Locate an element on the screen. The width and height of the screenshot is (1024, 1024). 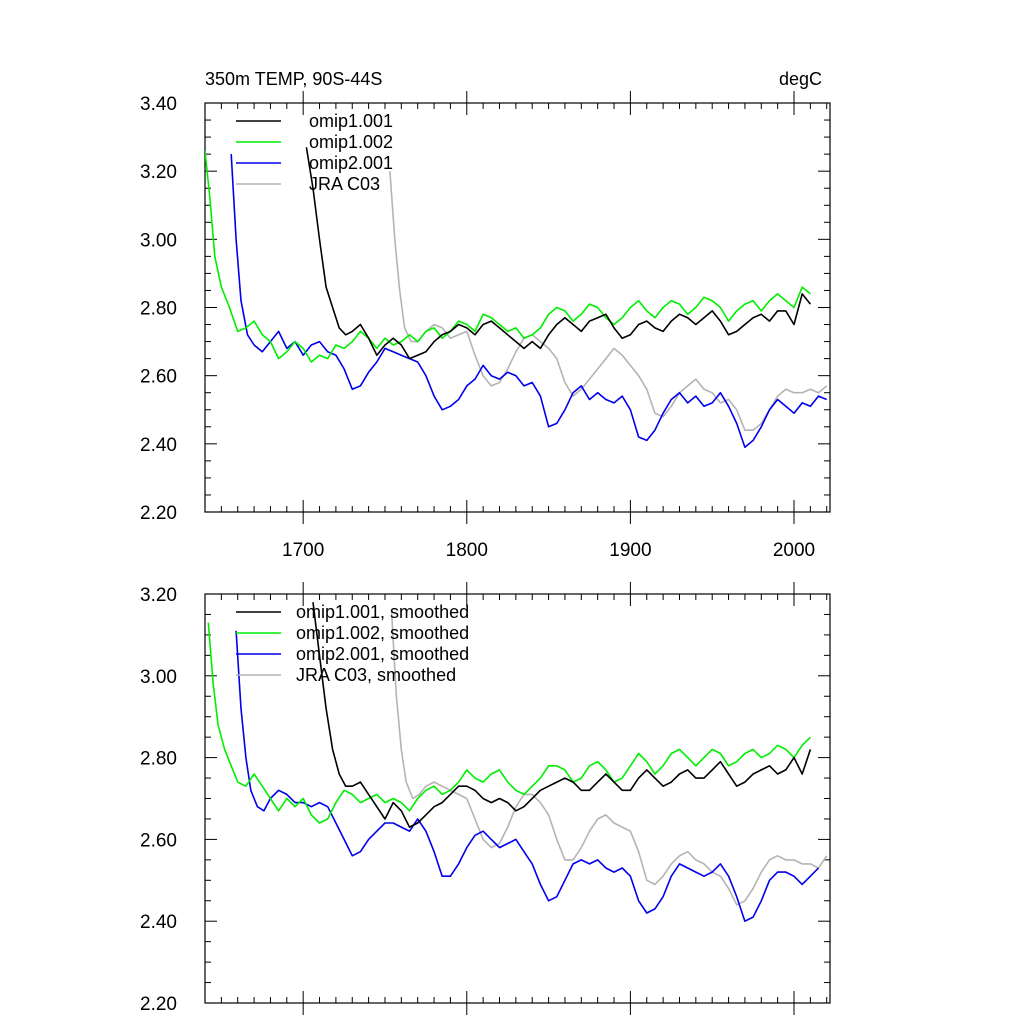
x-tick-label: 1700 is located at coordinates (303, 550).